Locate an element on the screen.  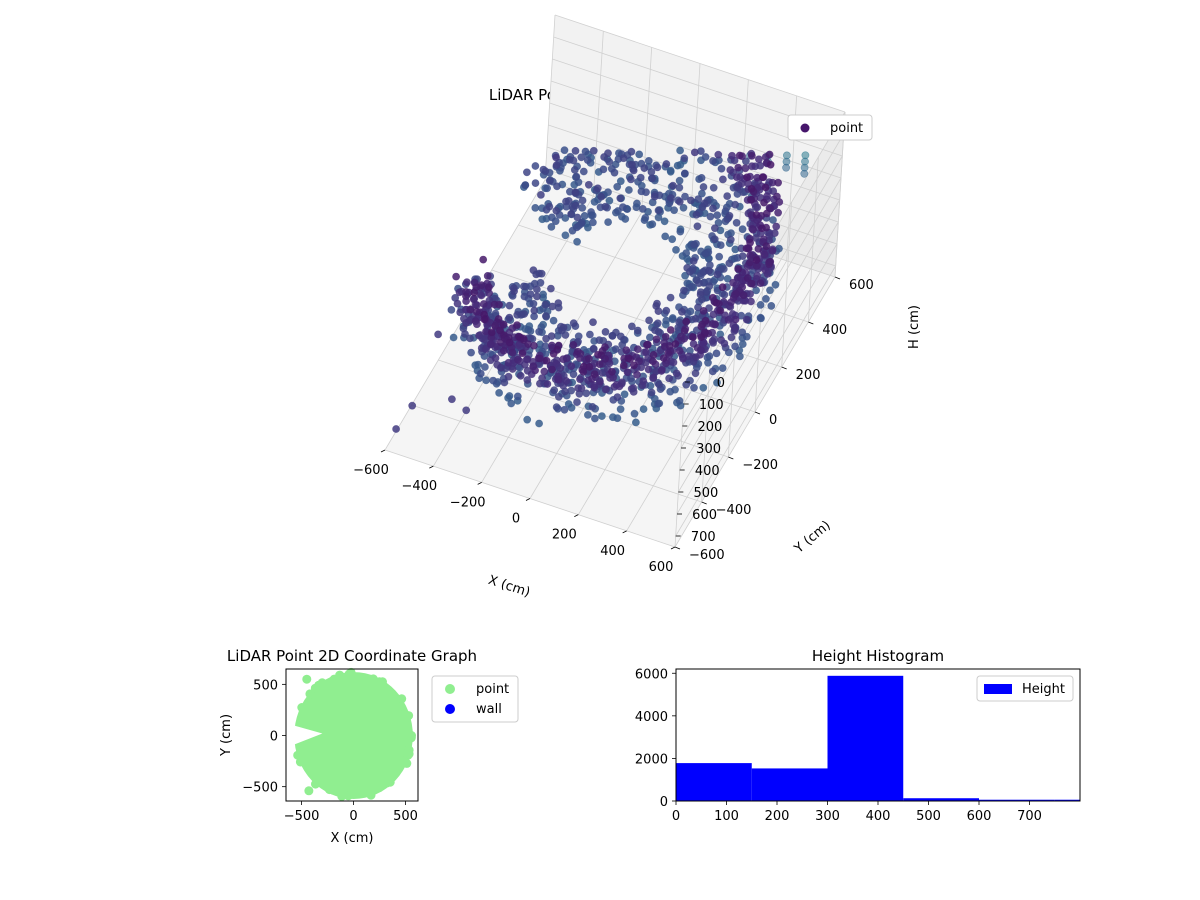
chart-histogram-title: Height Histogram is located at coordinates (878, 656).